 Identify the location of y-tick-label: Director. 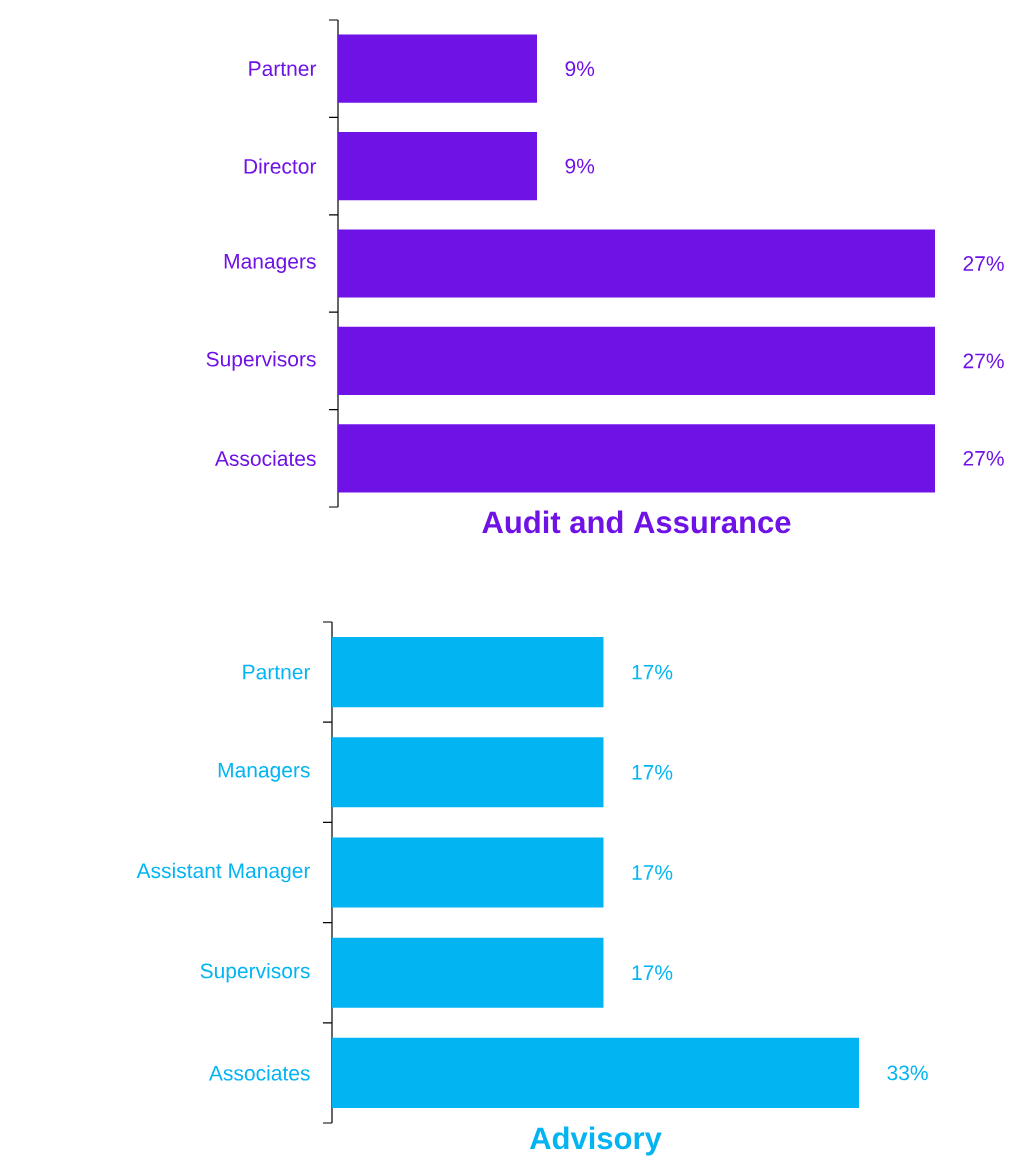
(280, 166).